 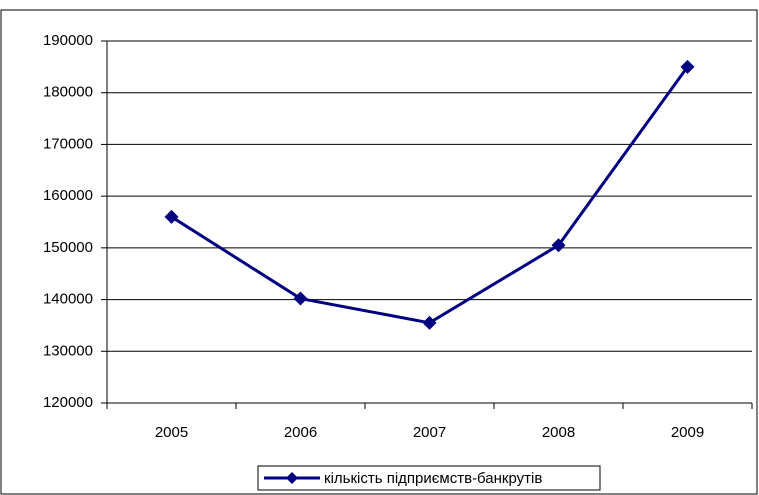 What do you see at coordinates (68, 195) in the screenshot?
I see `y-tick-label: 160000` at bounding box center [68, 195].